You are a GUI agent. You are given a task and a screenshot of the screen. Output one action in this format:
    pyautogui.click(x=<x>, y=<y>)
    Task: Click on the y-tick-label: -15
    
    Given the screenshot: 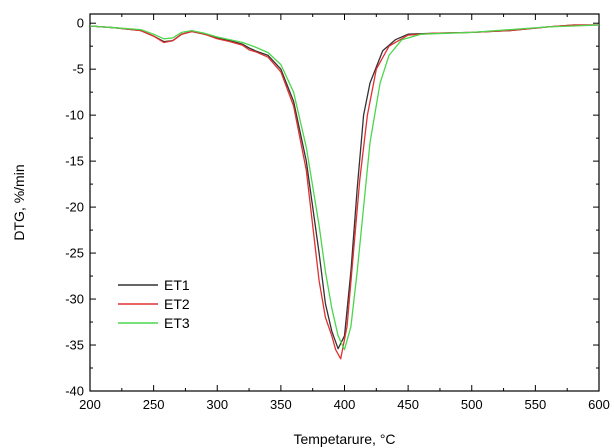 What is the action you would take?
    pyautogui.click(x=74, y=161)
    